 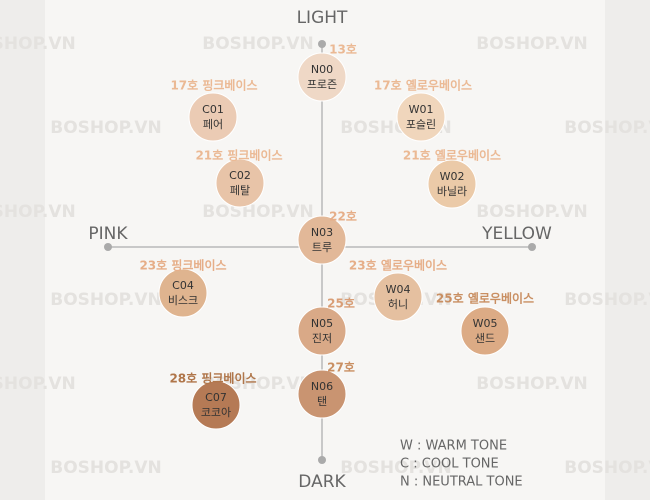 What do you see at coordinates (216, 397) in the screenshot?
I see `shade-code: C07` at bounding box center [216, 397].